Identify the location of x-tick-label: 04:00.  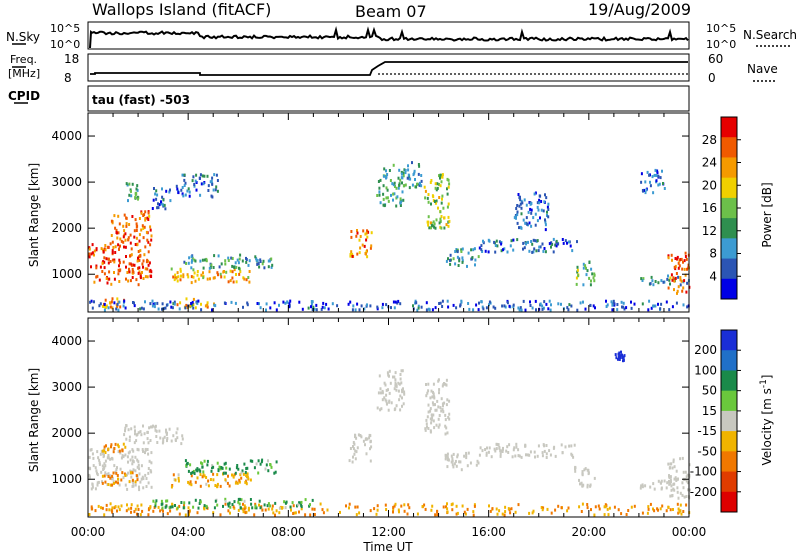
(188, 532).